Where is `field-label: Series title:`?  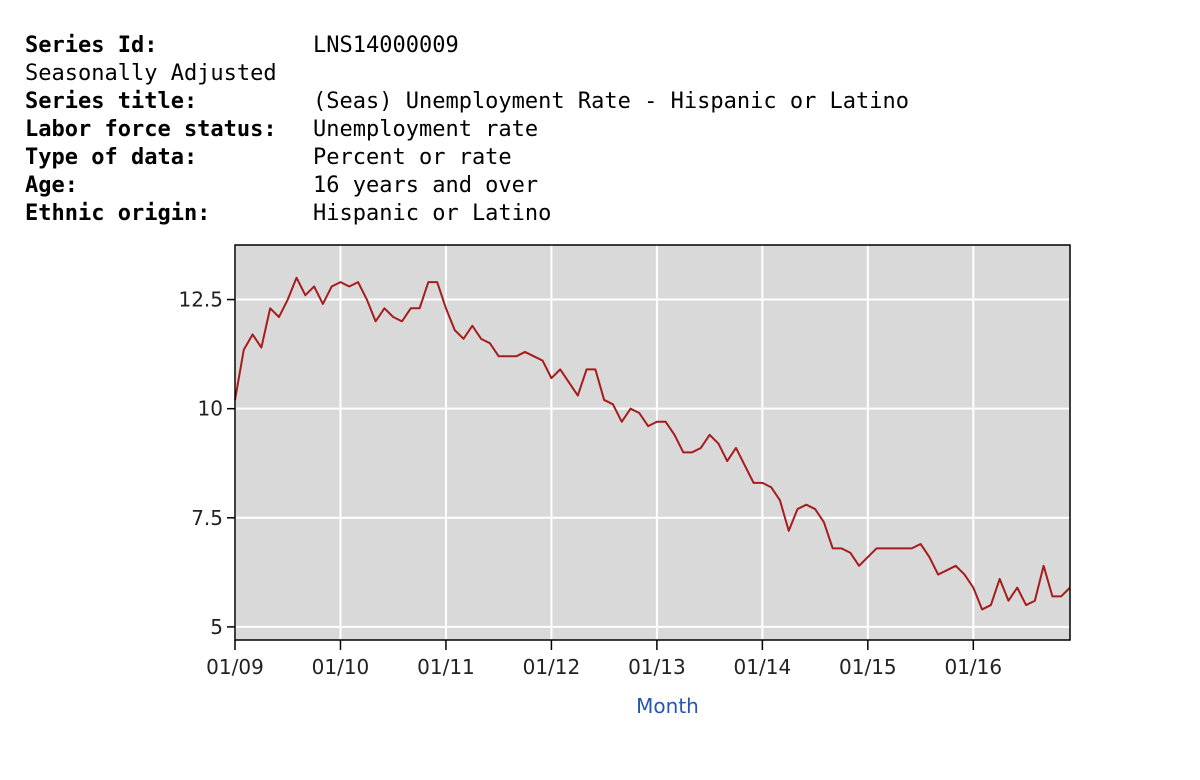 field-label: Series title: is located at coordinates (111, 101).